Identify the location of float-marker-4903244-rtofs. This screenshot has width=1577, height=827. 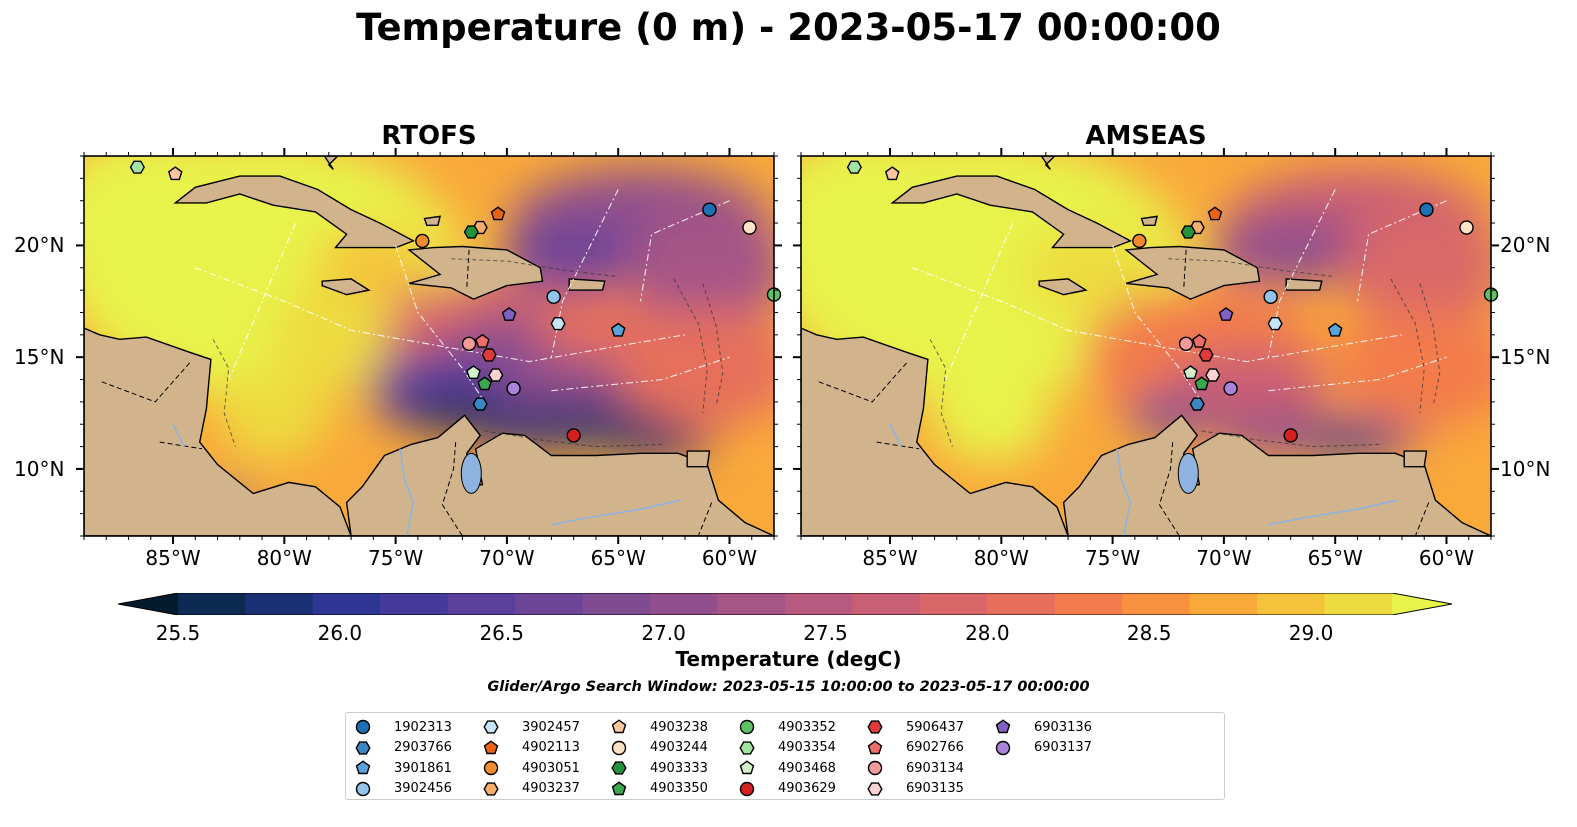
(749, 227).